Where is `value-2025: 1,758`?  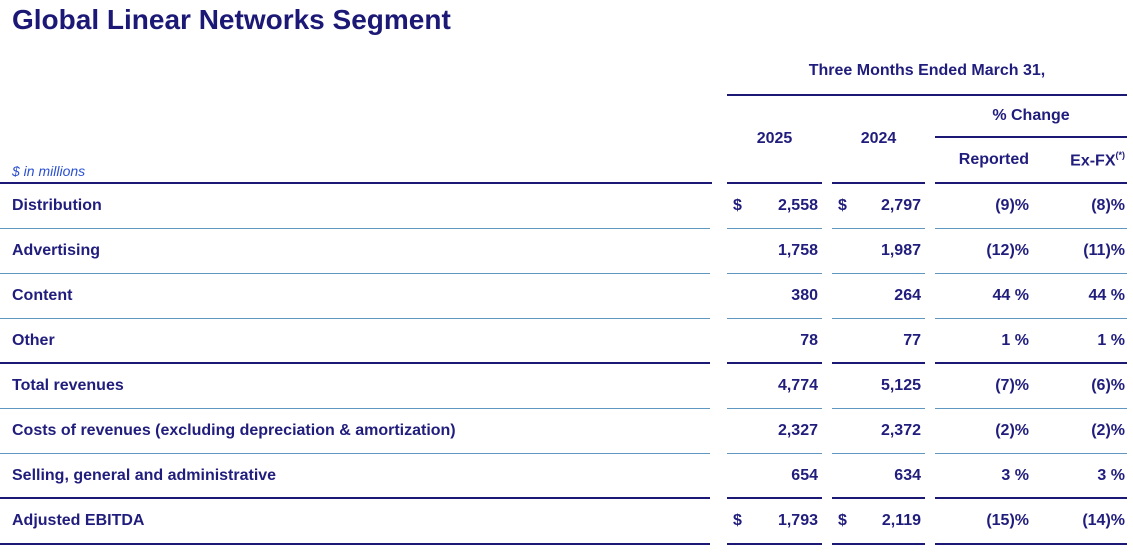
value-2025: 1,758 is located at coordinates (797, 250).